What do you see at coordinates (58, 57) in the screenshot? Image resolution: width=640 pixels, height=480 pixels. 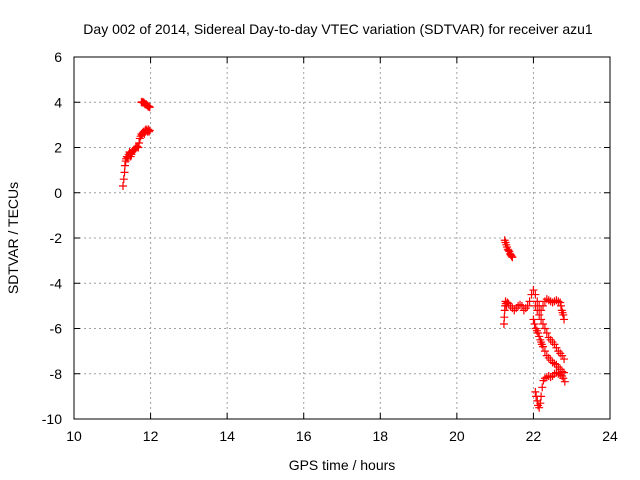 I see `y-tick-label: 6` at bounding box center [58, 57].